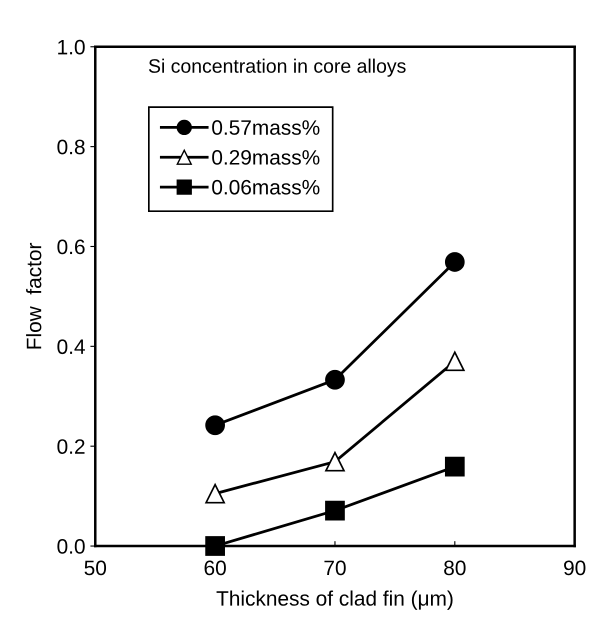 Image resolution: width=603 pixels, height=632 pixels. What do you see at coordinates (71, 446) in the screenshot?
I see `y-tick-label: 0.2` at bounding box center [71, 446].